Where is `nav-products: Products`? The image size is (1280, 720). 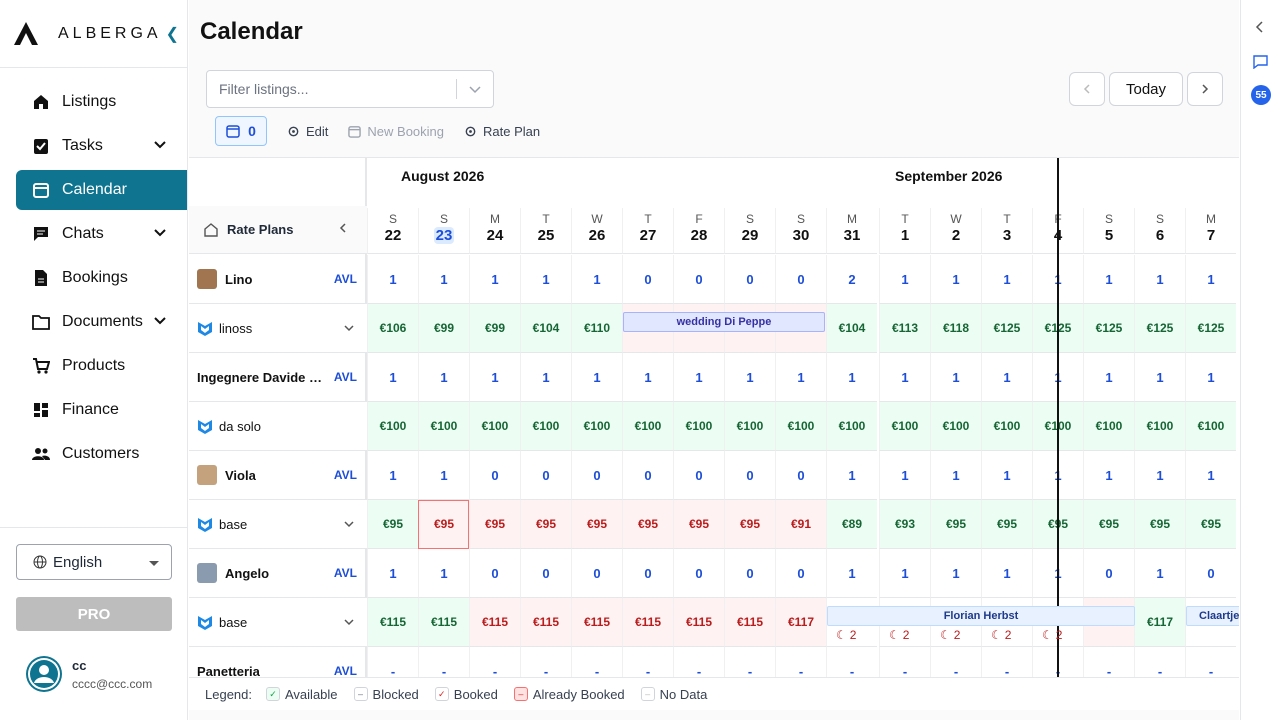
nav-products: Products is located at coordinates (101, 366).